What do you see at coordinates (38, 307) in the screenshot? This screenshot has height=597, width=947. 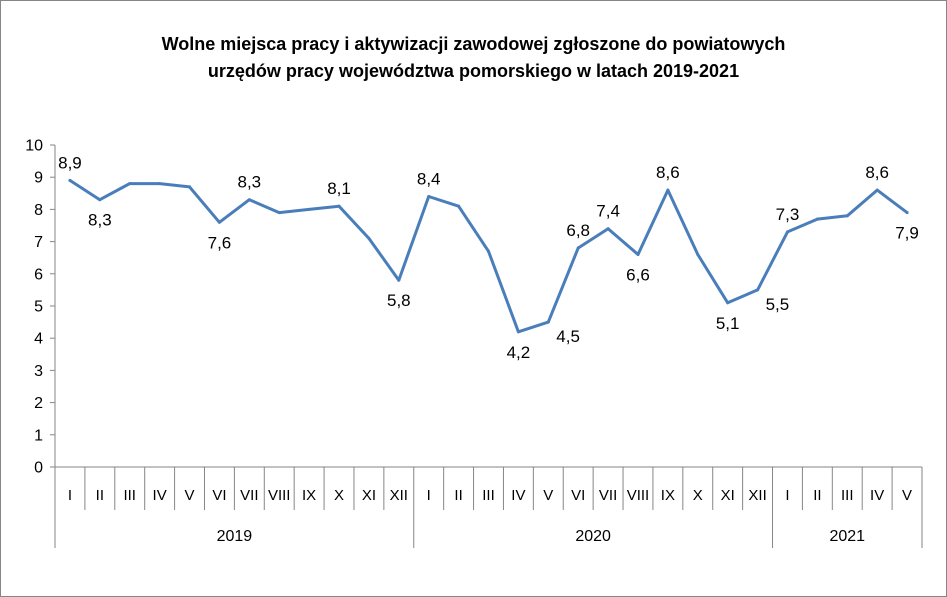 I see `y-tick-label: 5` at bounding box center [38, 307].